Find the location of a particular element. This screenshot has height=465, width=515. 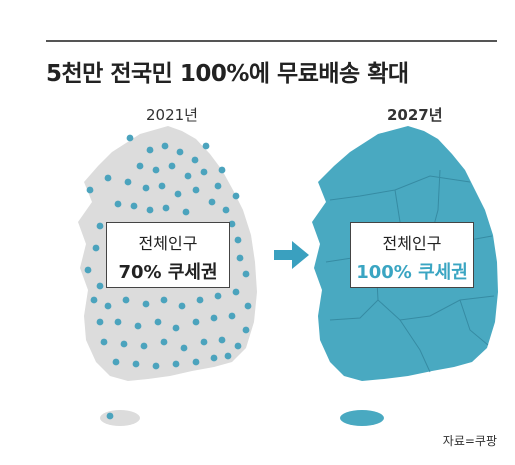

source-credit: 자료=쿠팡 is located at coordinates (469, 441).